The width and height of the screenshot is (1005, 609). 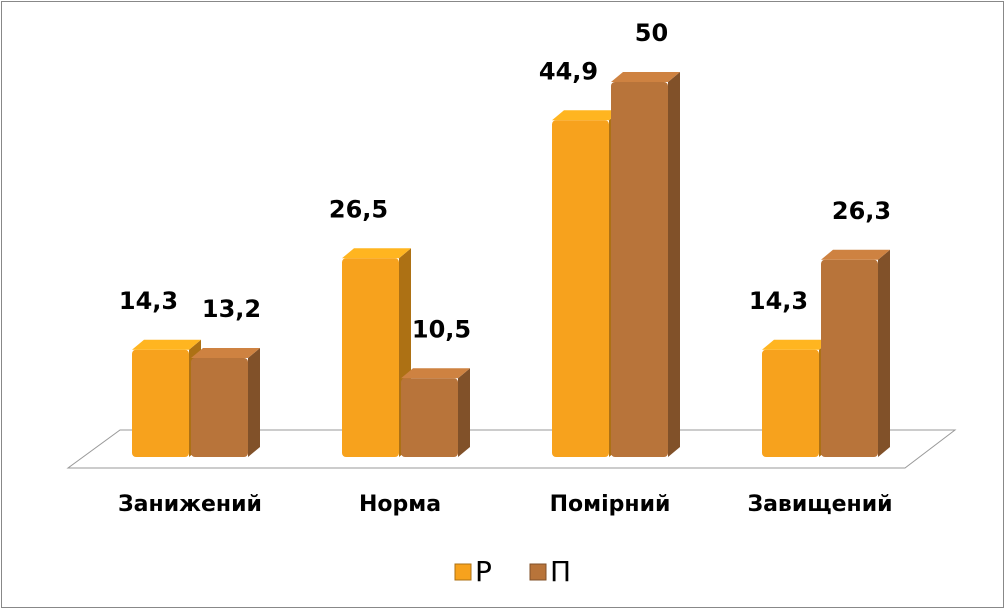 What do you see at coordinates (441, 329) in the screenshot?
I see `data-label: 10,5` at bounding box center [441, 329].